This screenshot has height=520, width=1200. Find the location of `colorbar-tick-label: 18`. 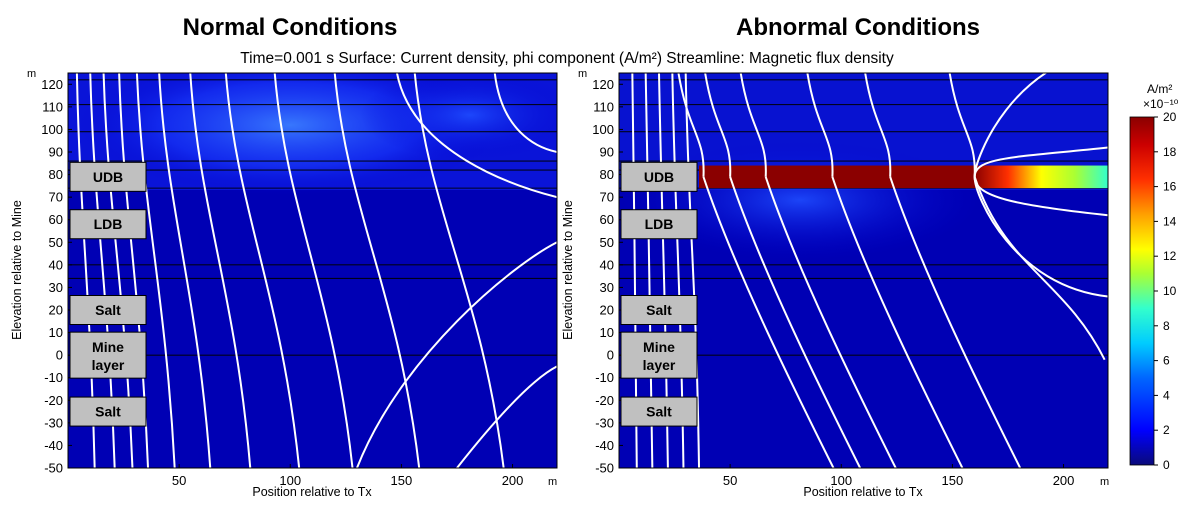

colorbar-tick-label: 18 is located at coordinates (1170, 152).